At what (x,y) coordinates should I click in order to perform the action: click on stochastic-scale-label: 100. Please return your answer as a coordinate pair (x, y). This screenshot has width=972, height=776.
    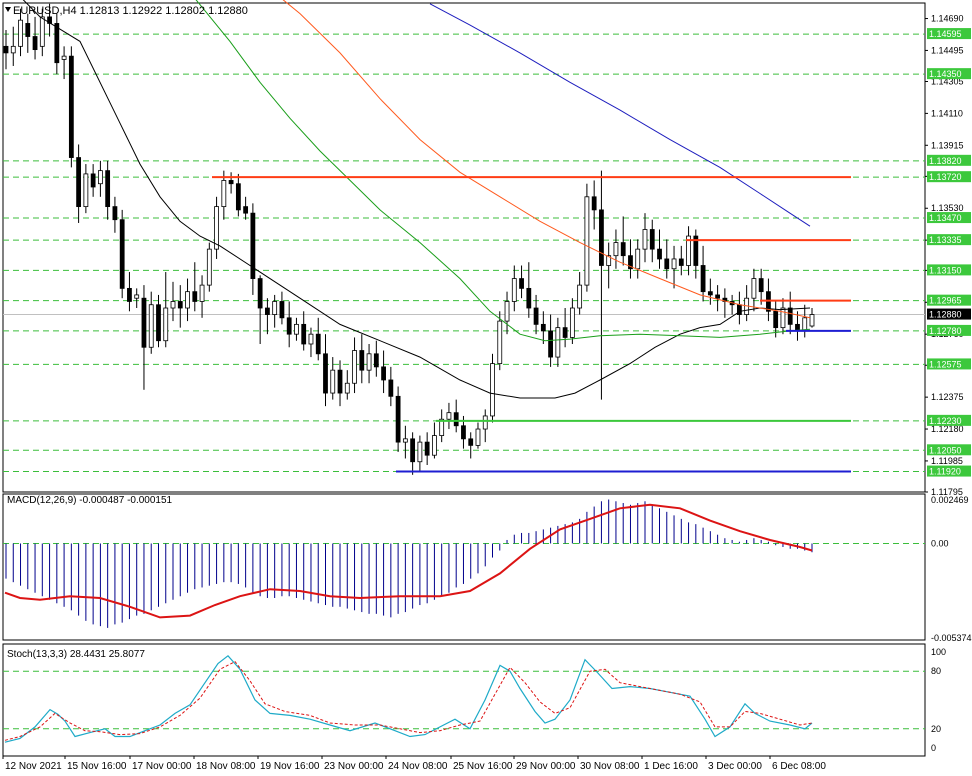
    Looking at the image, I should click on (938, 652).